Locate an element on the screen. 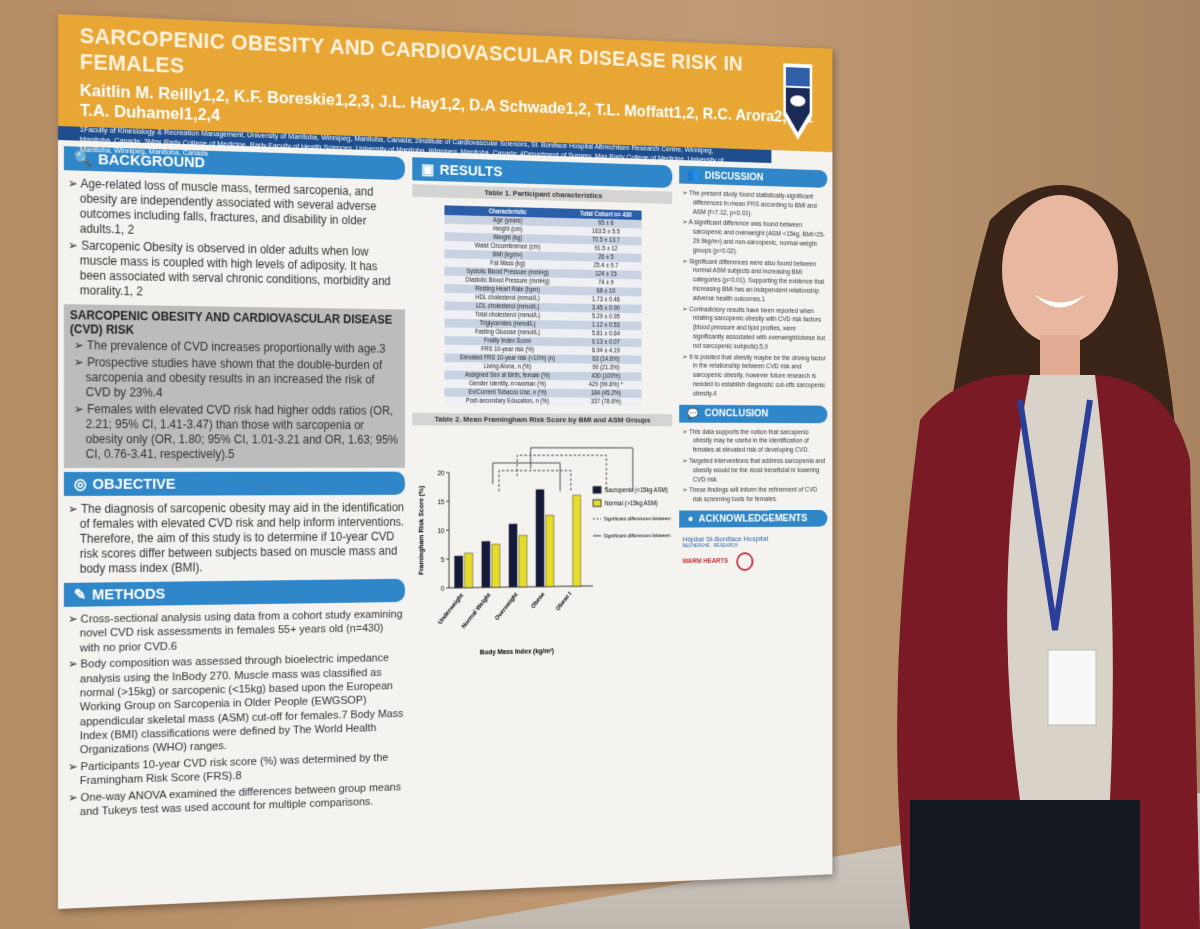  methods-heading: ✎ METHODS is located at coordinates (234, 592).